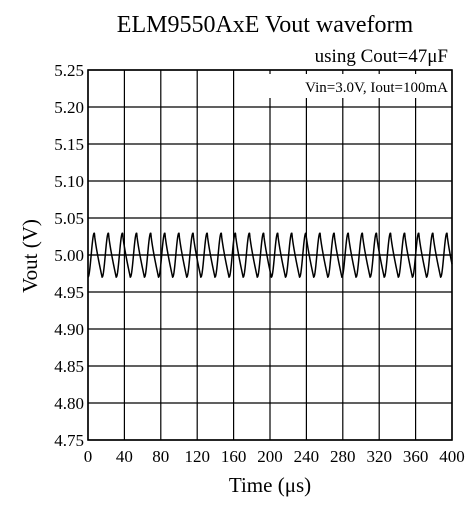 This screenshot has height=506, width=468. Describe the element at coordinates (88, 456) in the screenshot. I see `x-tick-label: 0` at that location.